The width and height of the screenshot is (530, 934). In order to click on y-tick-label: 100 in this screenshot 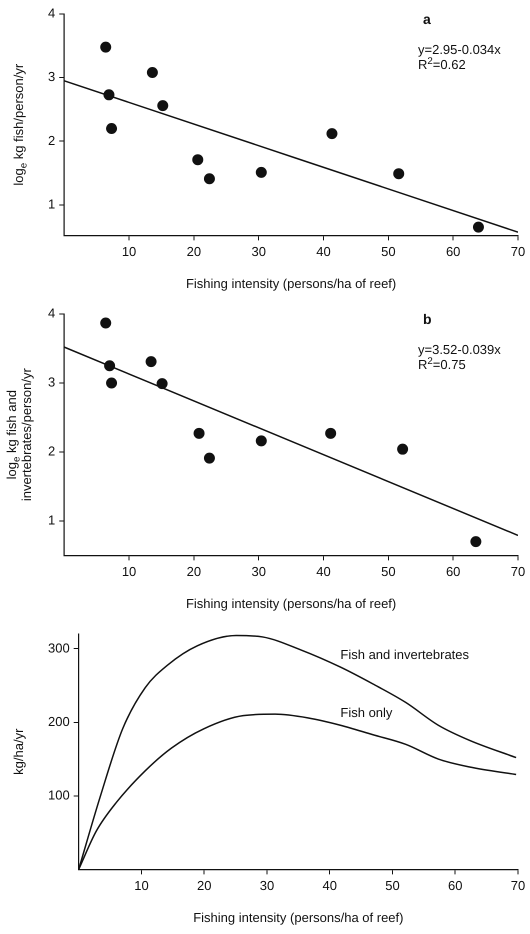, I will do `click(59, 794)`.